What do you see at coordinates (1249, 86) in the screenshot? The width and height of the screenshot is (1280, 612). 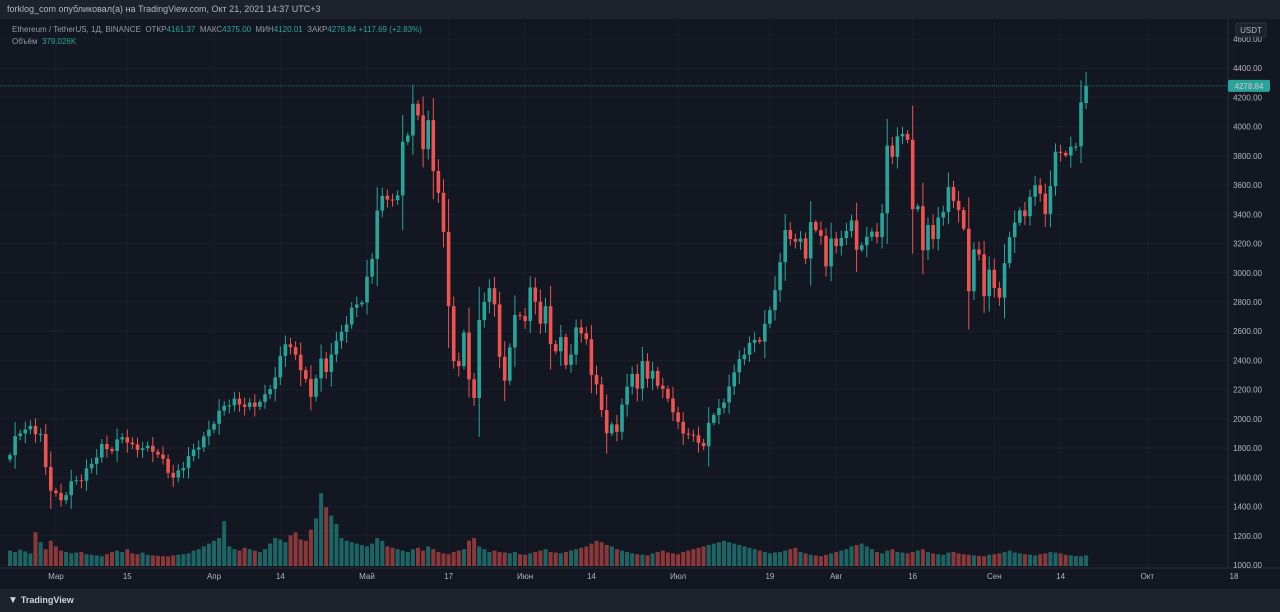 I see `last-price-value: 4278.84` at bounding box center [1249, 86].